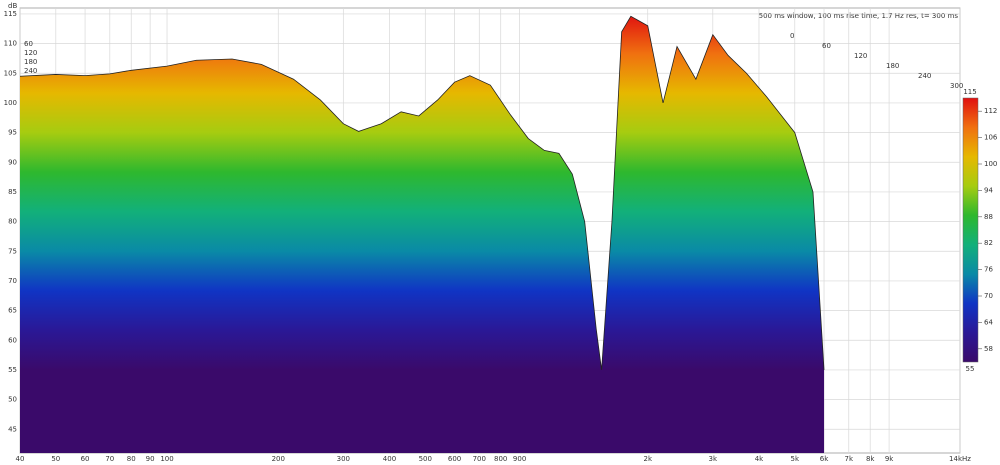  What do you see at coordinates (85, 459) in the screenshot?
I see `x-tick-label: 60` at bounding box center [85, 459].